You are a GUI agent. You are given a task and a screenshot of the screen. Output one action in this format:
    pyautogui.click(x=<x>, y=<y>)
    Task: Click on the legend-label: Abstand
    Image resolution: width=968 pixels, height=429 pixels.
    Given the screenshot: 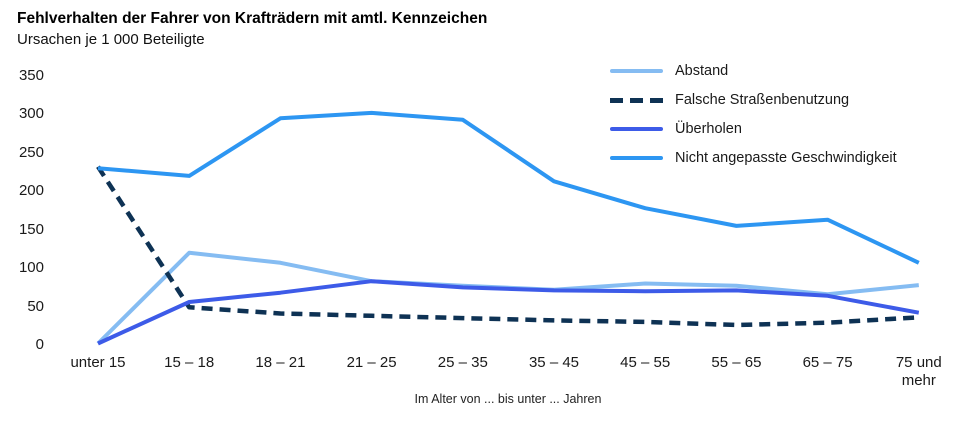 What is the action you would take?
    pyautogui.click(x=702, y=71)
    